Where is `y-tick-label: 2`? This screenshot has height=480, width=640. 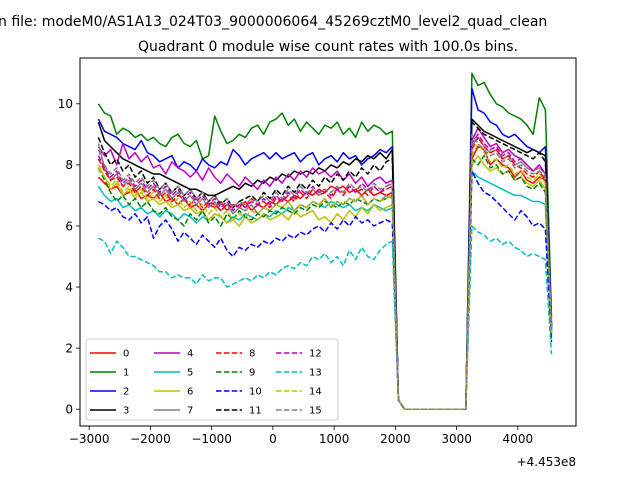 y-tick-label: 2 is located at coordinates (69, 348).